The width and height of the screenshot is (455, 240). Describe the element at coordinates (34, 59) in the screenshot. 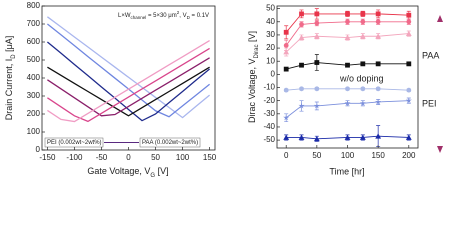

I see `y-tick-label: 500` at that location.